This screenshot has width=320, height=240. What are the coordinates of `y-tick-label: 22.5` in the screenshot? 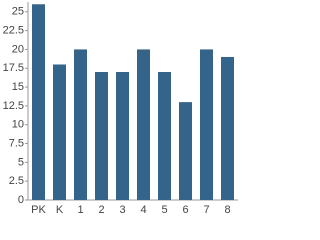 It's located at (13, 31).